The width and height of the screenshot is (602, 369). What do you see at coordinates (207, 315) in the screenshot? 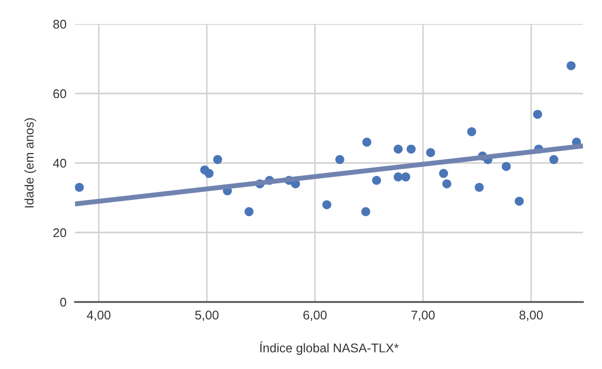
I see `x-tick-label: 5,00` at bounding box center [207, 315].